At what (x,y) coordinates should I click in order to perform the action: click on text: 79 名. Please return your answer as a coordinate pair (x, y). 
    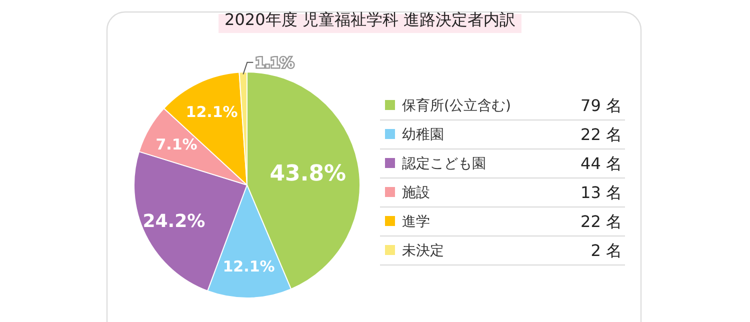
    Looking at the image, I should click on (601, 105).